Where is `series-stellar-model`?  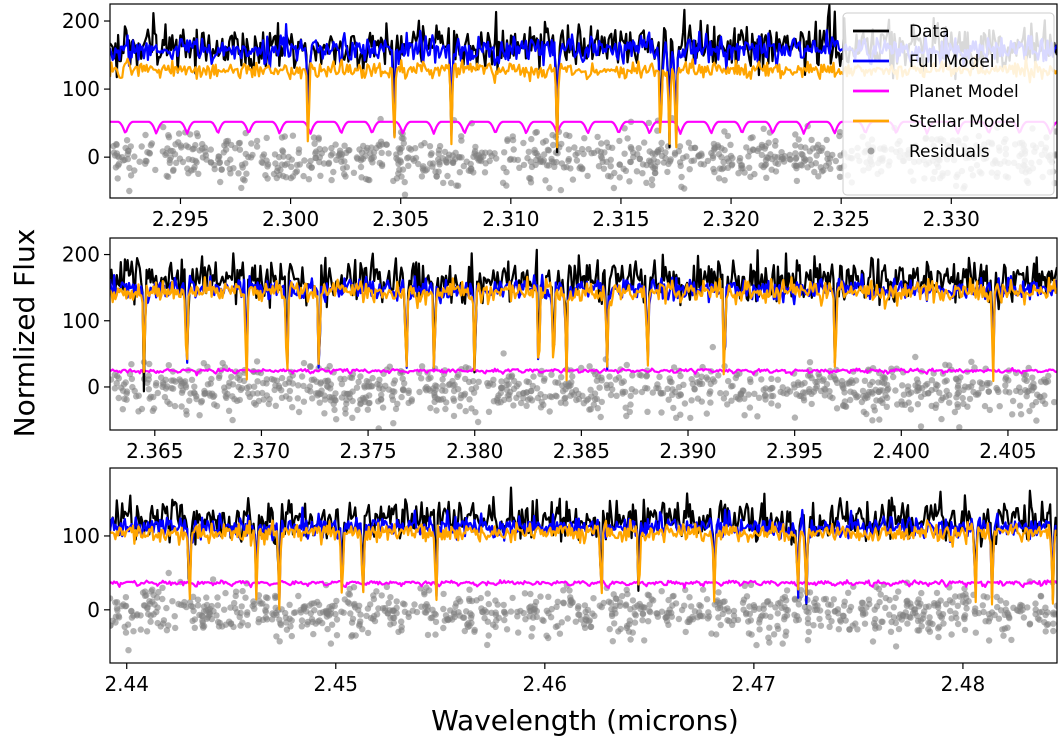
series-stellar-model is located at coordinates (583, 329).